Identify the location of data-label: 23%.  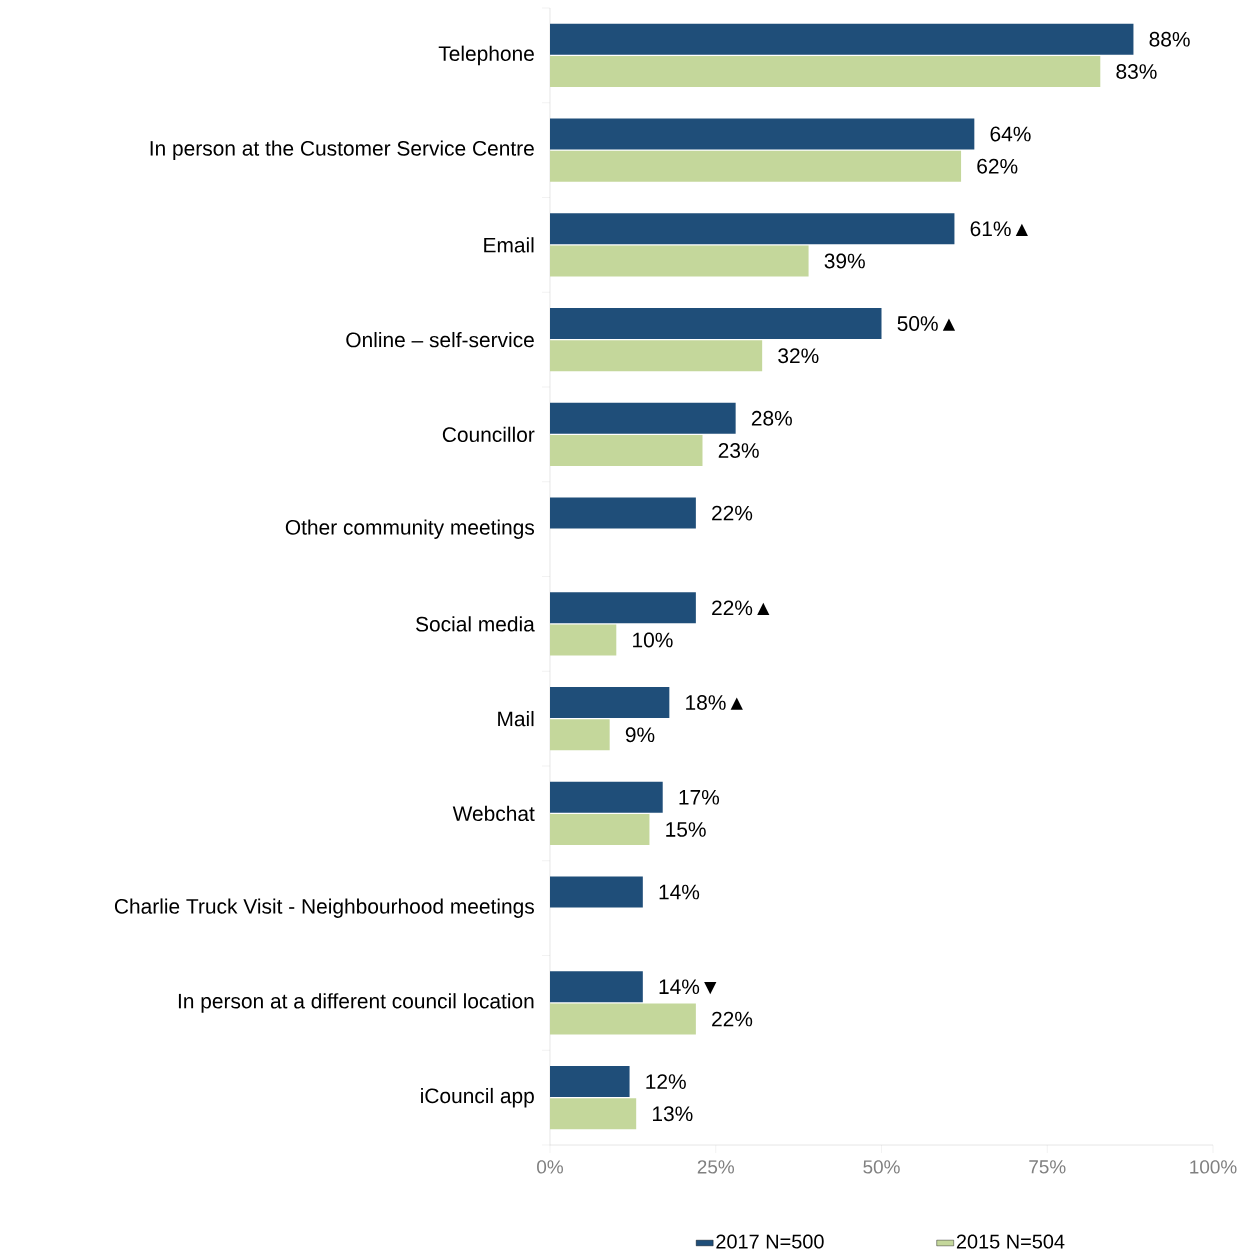
(738, 450).